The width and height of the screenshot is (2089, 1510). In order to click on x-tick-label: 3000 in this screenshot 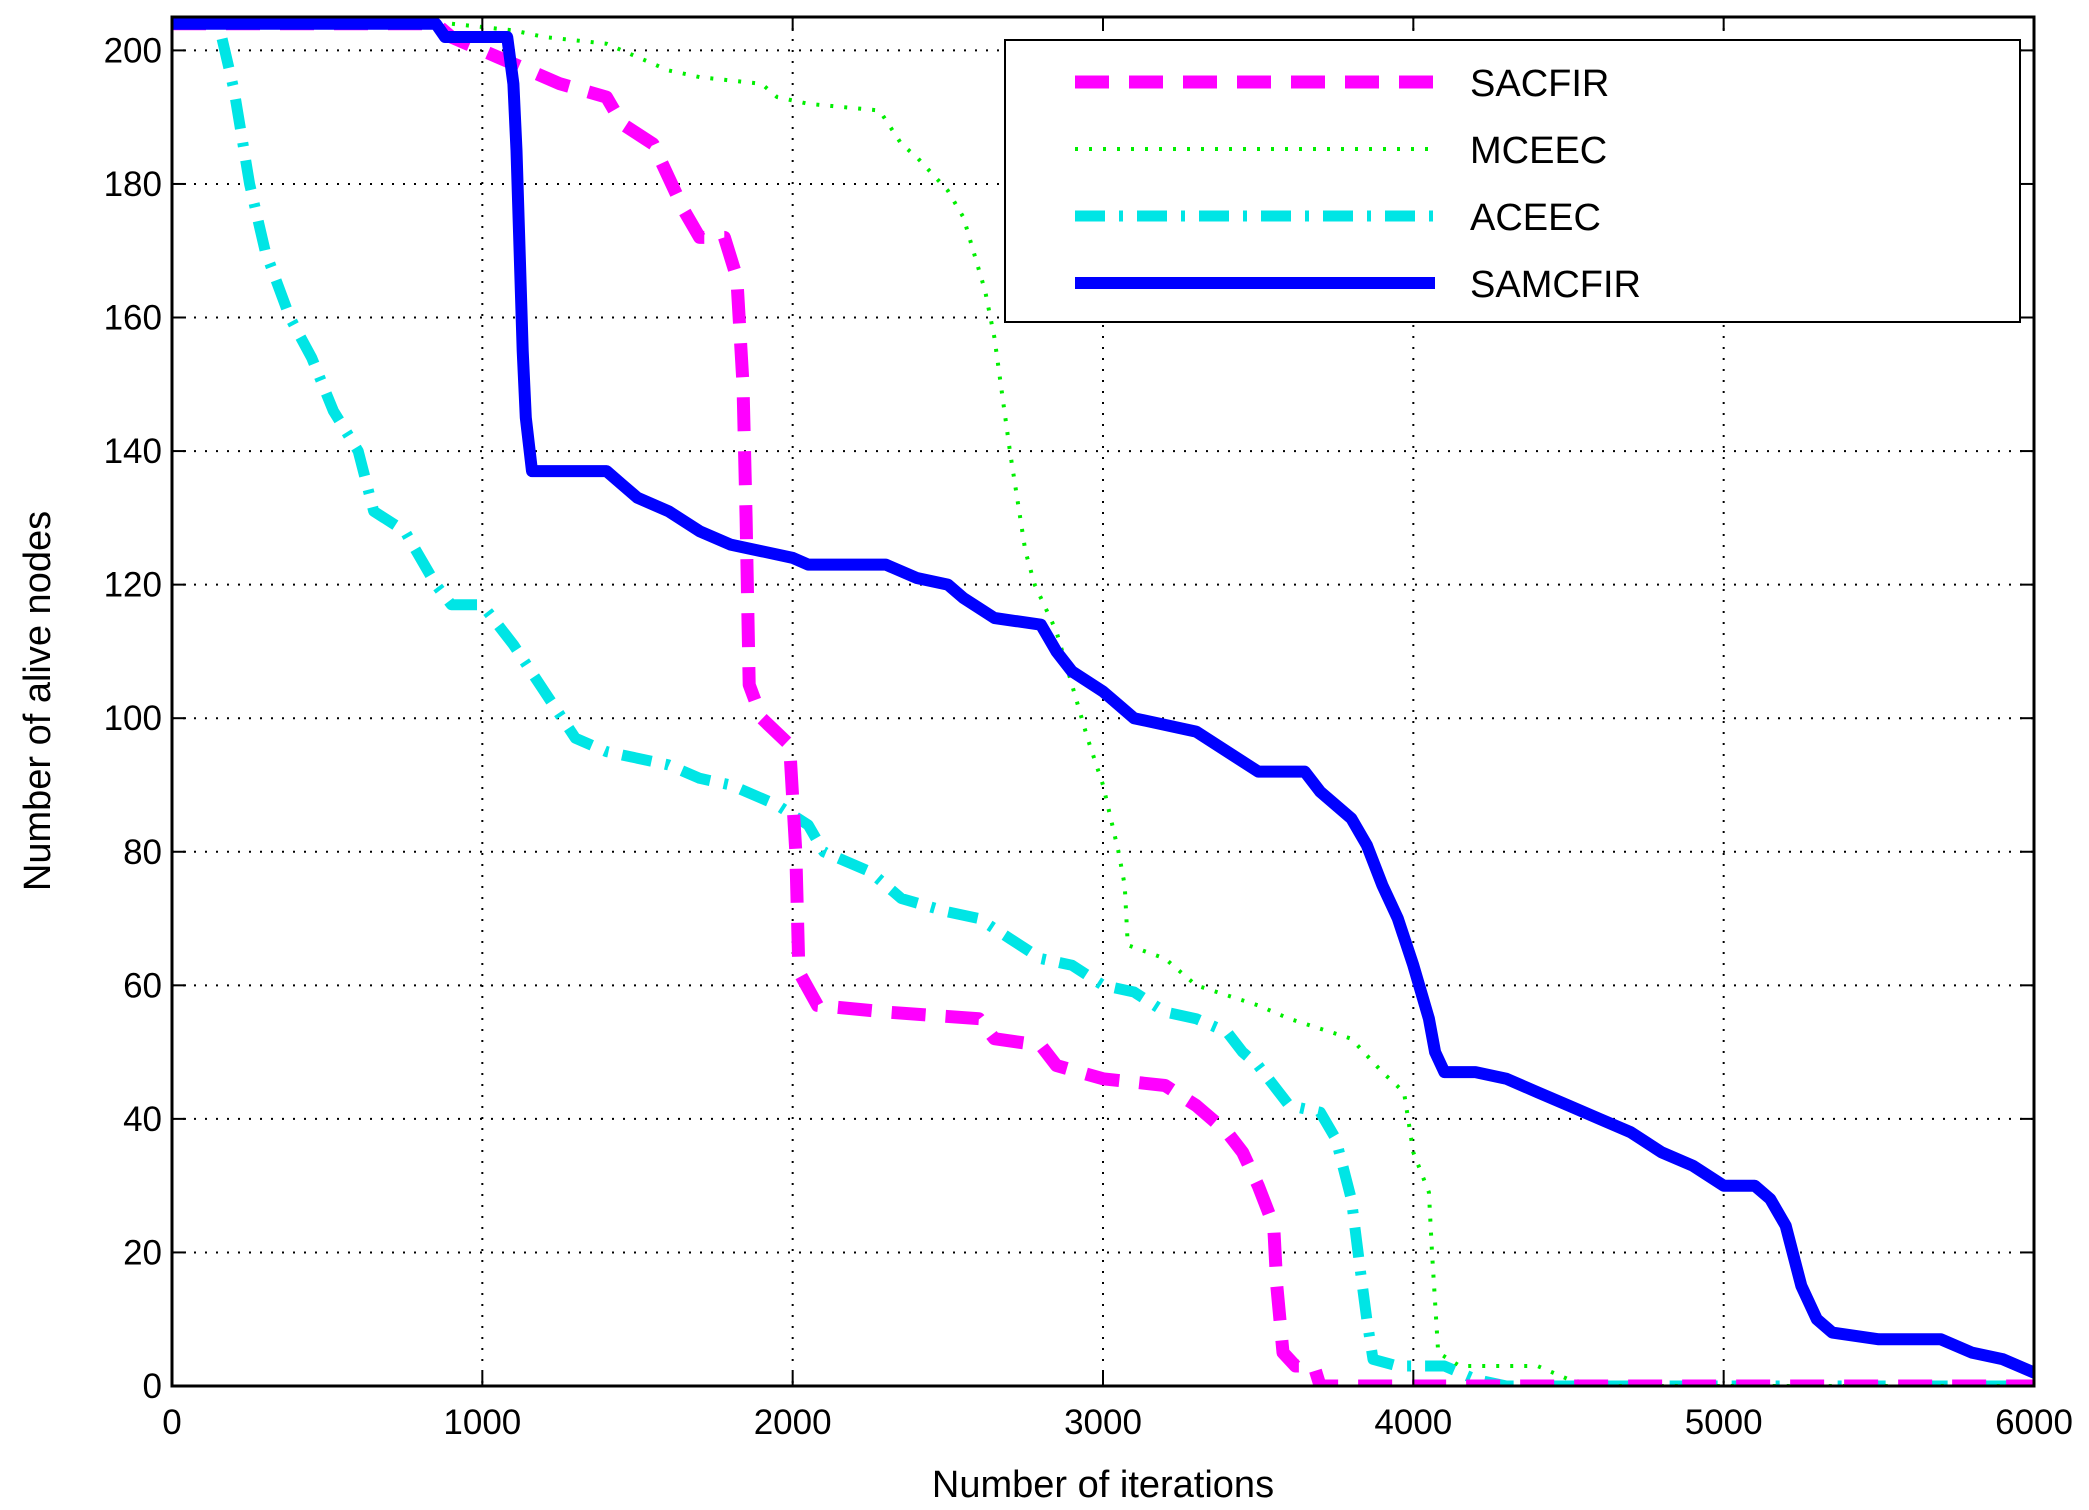, I will do `click(1103, 1422)`.